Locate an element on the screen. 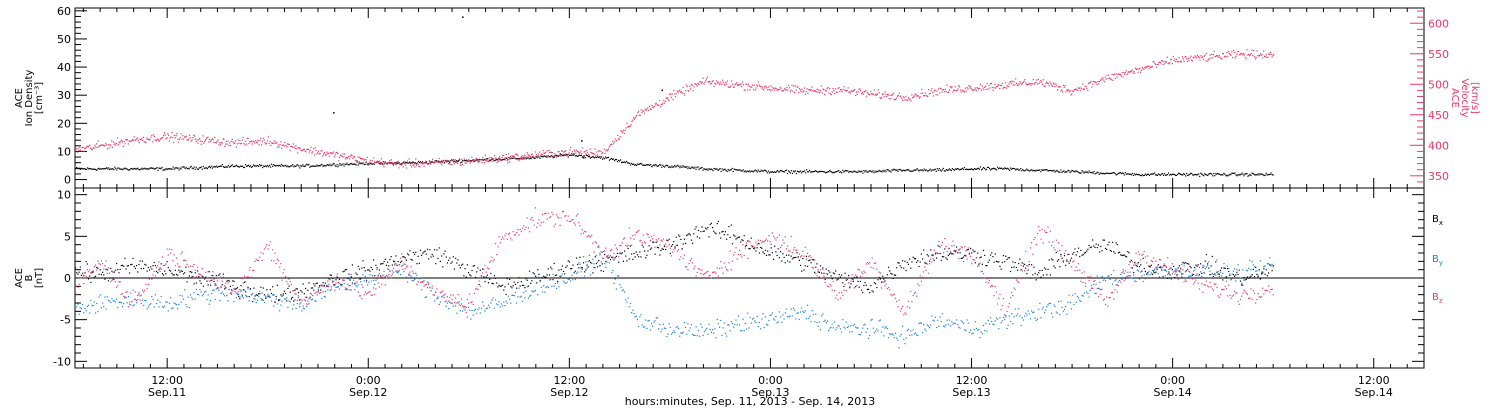 The height and width of the screenshot is (410, 1500). velocity-axis-label: [km/s] is located at coordinates (1474, 98).